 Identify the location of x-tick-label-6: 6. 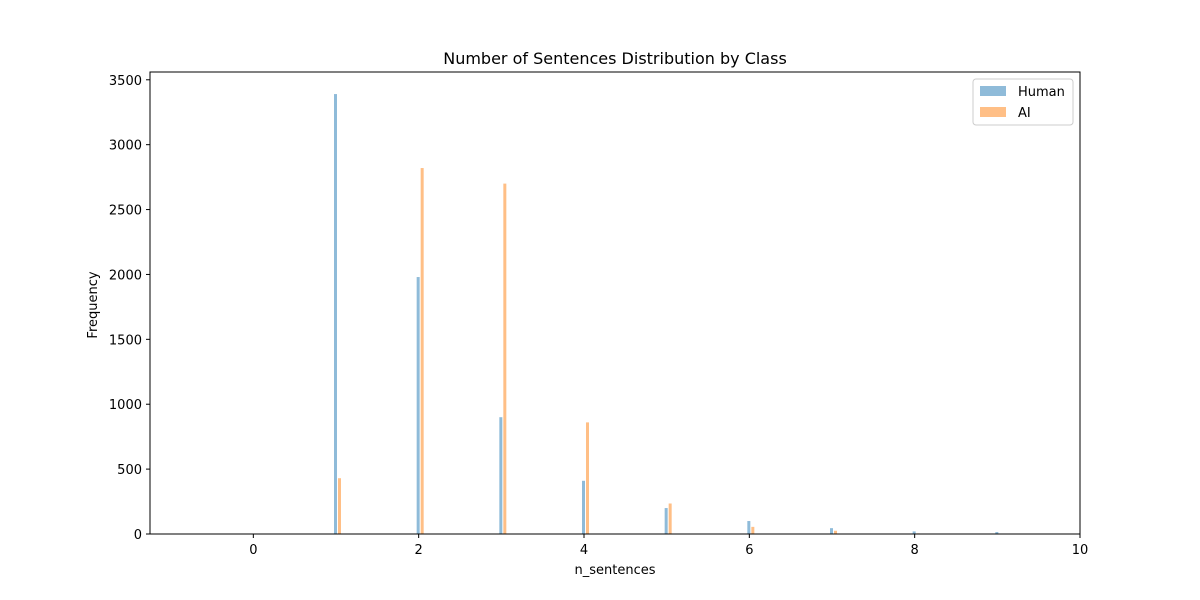
(749, 550).